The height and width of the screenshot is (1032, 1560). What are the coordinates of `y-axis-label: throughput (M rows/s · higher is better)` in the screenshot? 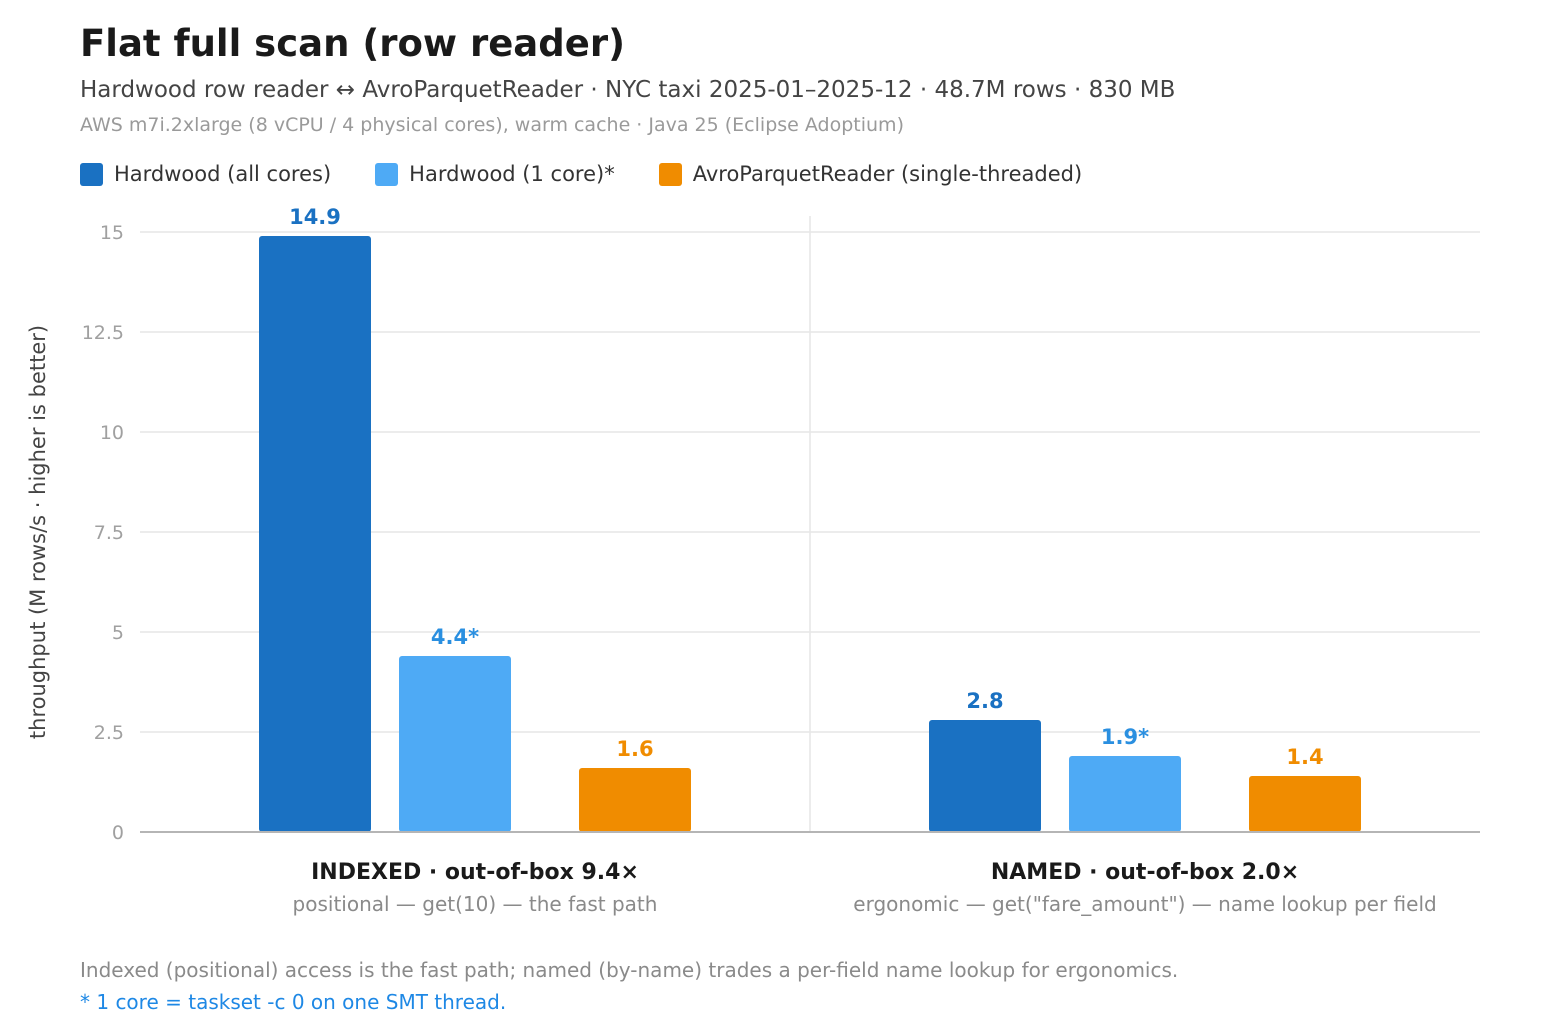 It's located at (38, 532).